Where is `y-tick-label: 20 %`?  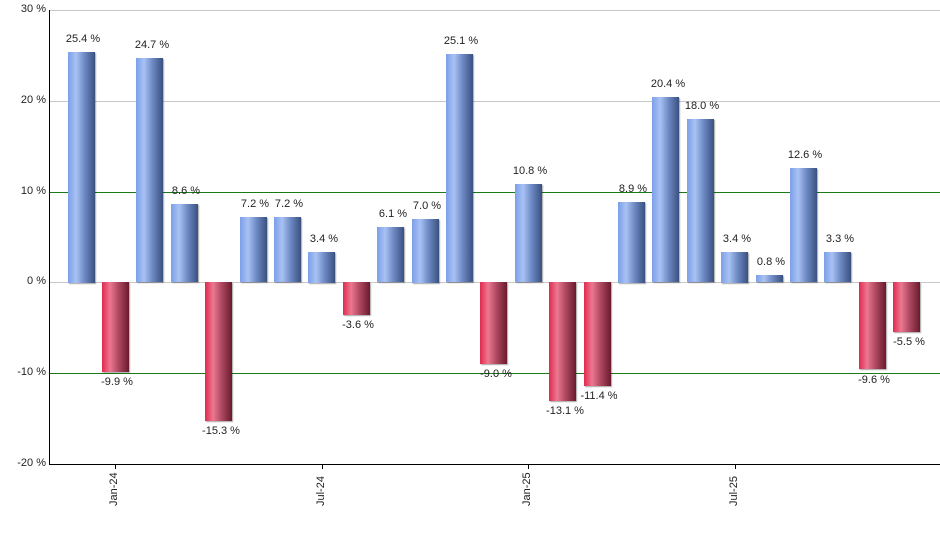
y-tick-label: 20 % is located at coordinates (33, 100).